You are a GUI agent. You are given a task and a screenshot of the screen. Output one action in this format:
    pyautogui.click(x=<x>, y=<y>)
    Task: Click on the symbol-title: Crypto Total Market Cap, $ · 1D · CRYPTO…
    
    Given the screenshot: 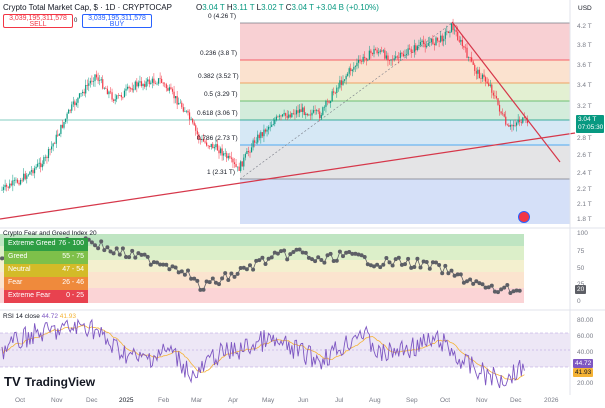 What is the action you would take?
    pyautogui.click(x=87, y=7)
    